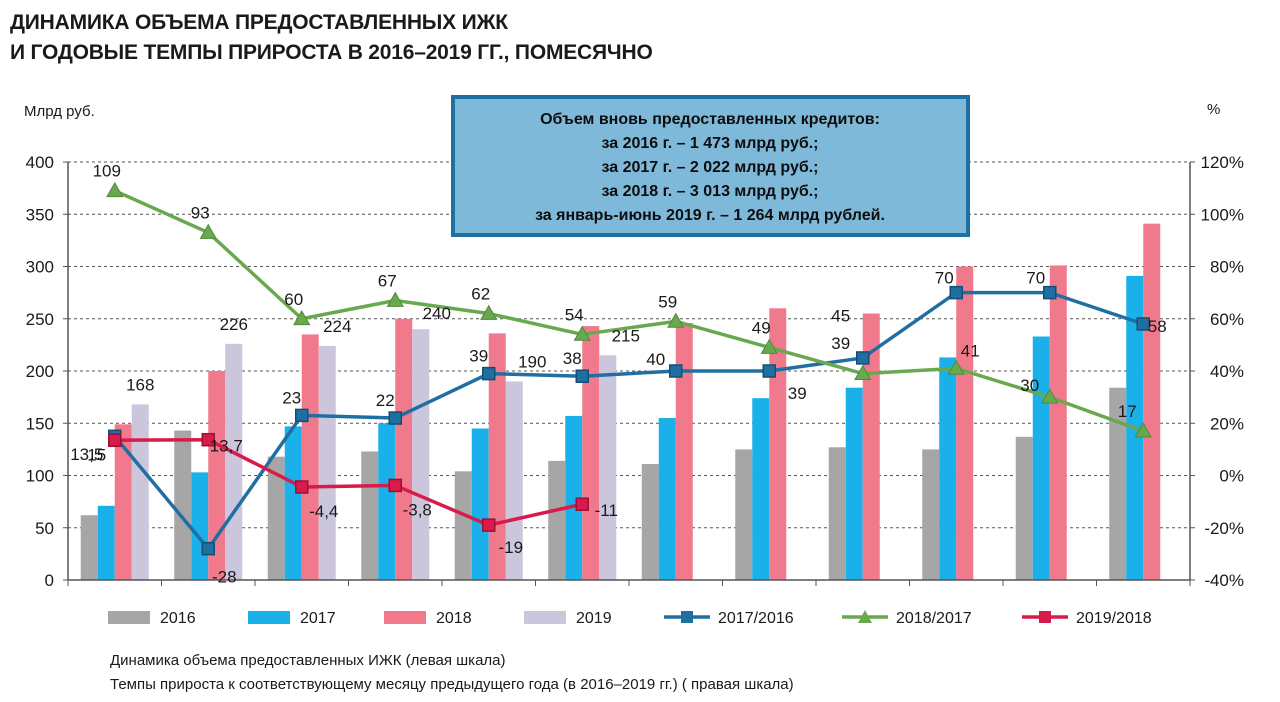 The image size is (1280, 702). I want to click on legend-marker-2017/2016, so click(687, 617).